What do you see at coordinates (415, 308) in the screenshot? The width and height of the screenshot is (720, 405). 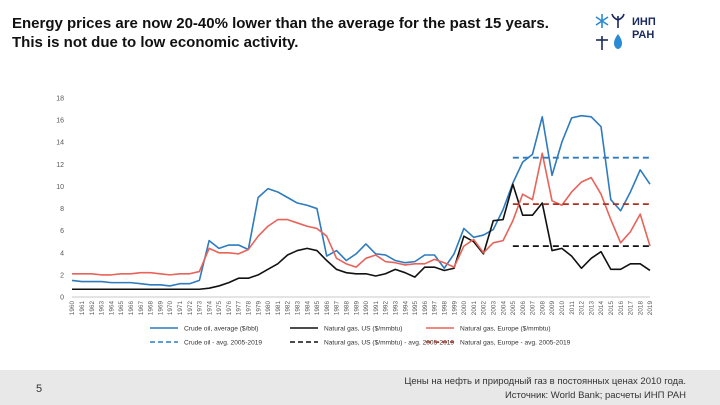 I see `x-tick-label: 1995` at bounding box center [415, 308].